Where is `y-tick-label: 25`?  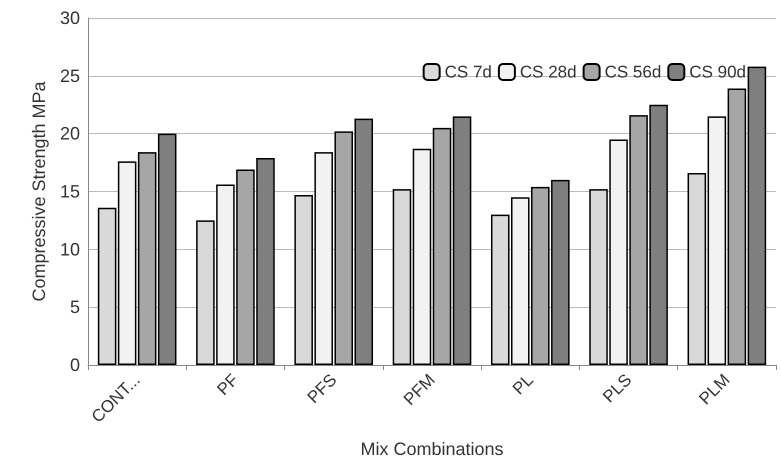 y-tick-label: 25 is located at coordinates (70, 76).